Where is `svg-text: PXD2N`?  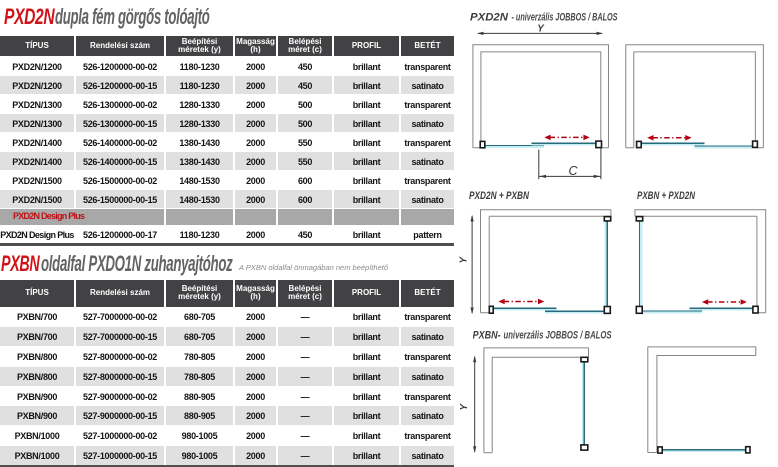
svg-text: PXD2N is located at coordinates (489, 18).